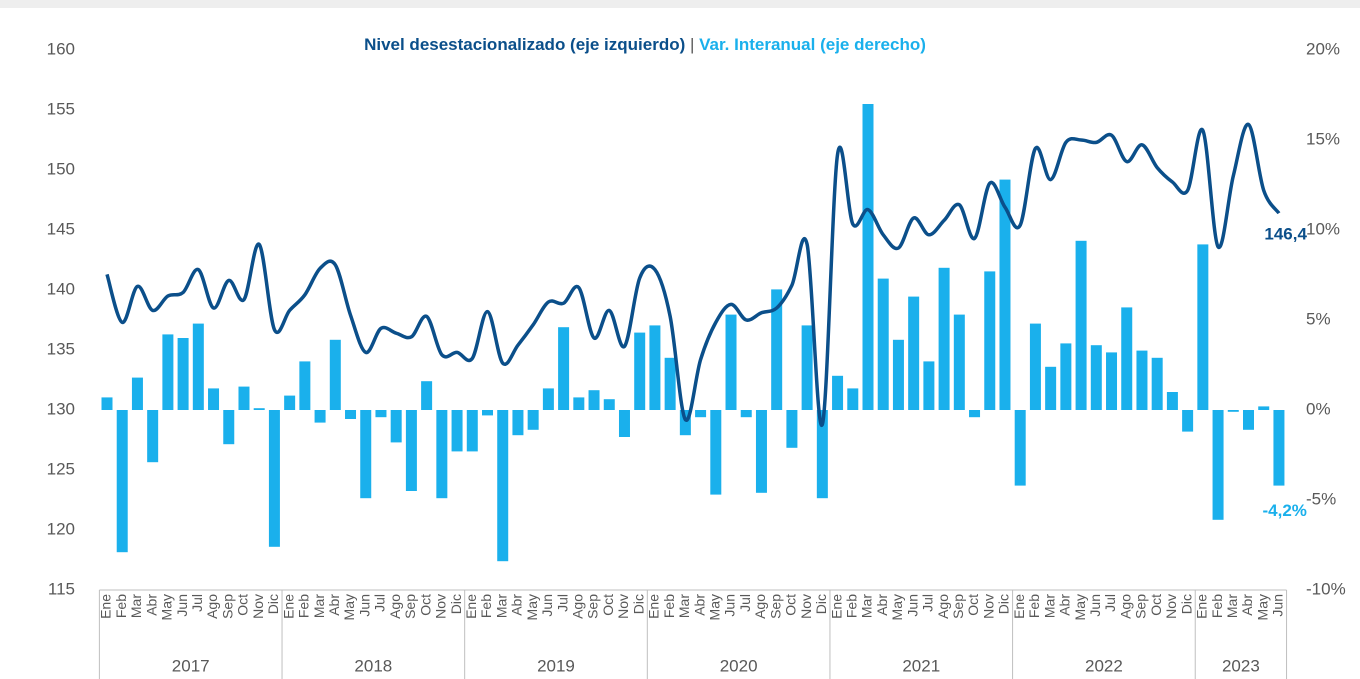 The height and width of the screenshot is (679, 1360). What do you see at coordinates (921, 665) in the screenshot?
I see `group-label: 2021` at bounding box center [921, 665].